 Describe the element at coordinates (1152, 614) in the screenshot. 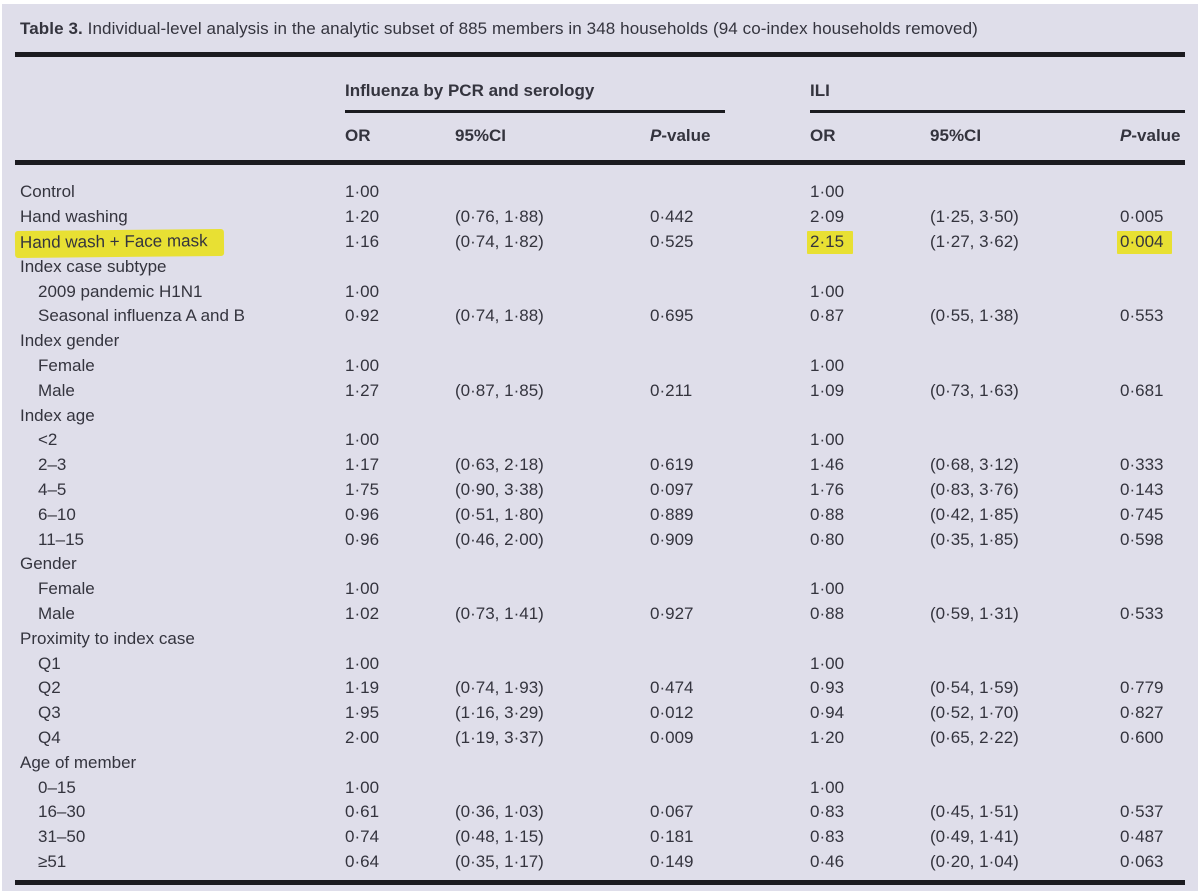

I see `cell-p2: 0·533` at that location.